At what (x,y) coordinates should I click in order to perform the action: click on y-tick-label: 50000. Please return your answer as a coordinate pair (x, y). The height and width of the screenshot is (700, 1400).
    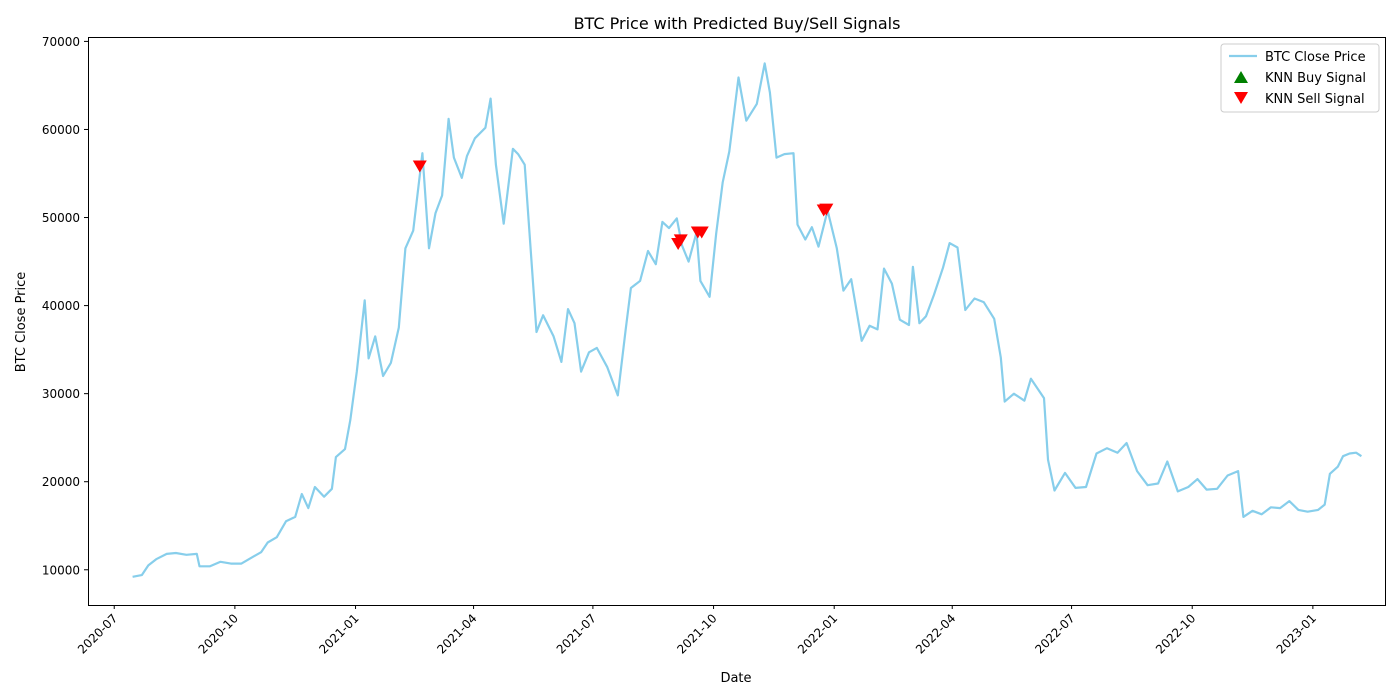
    Looking at the image, I should click on (61, 218).